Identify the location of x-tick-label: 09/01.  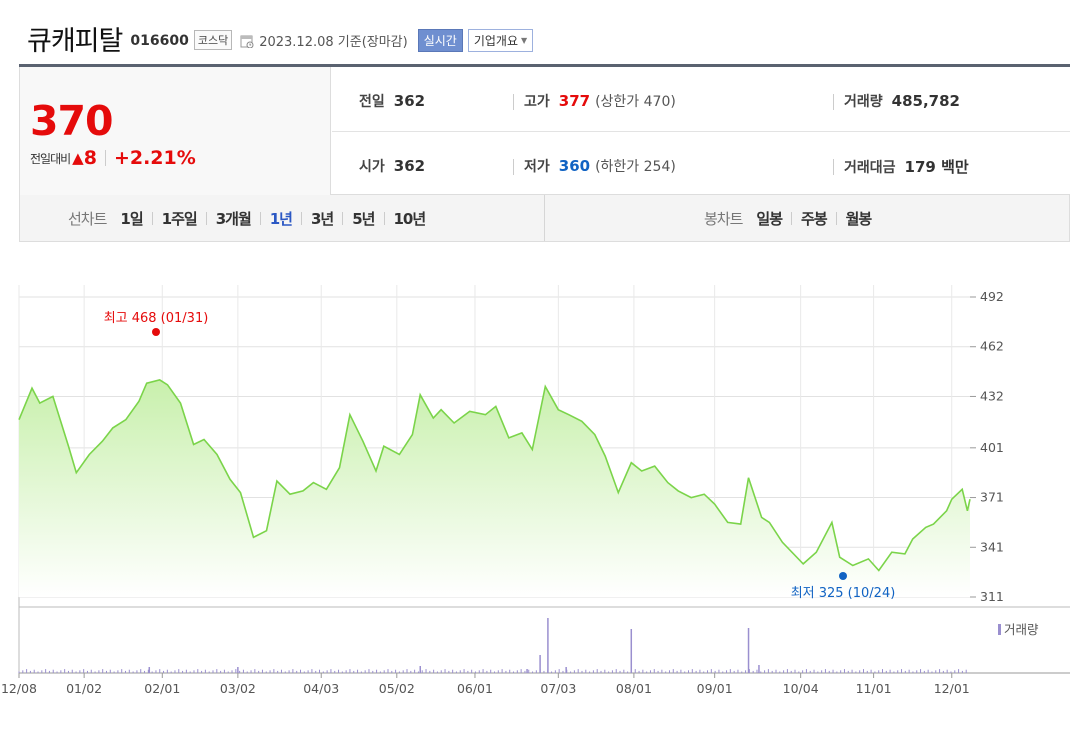
(715, 688).